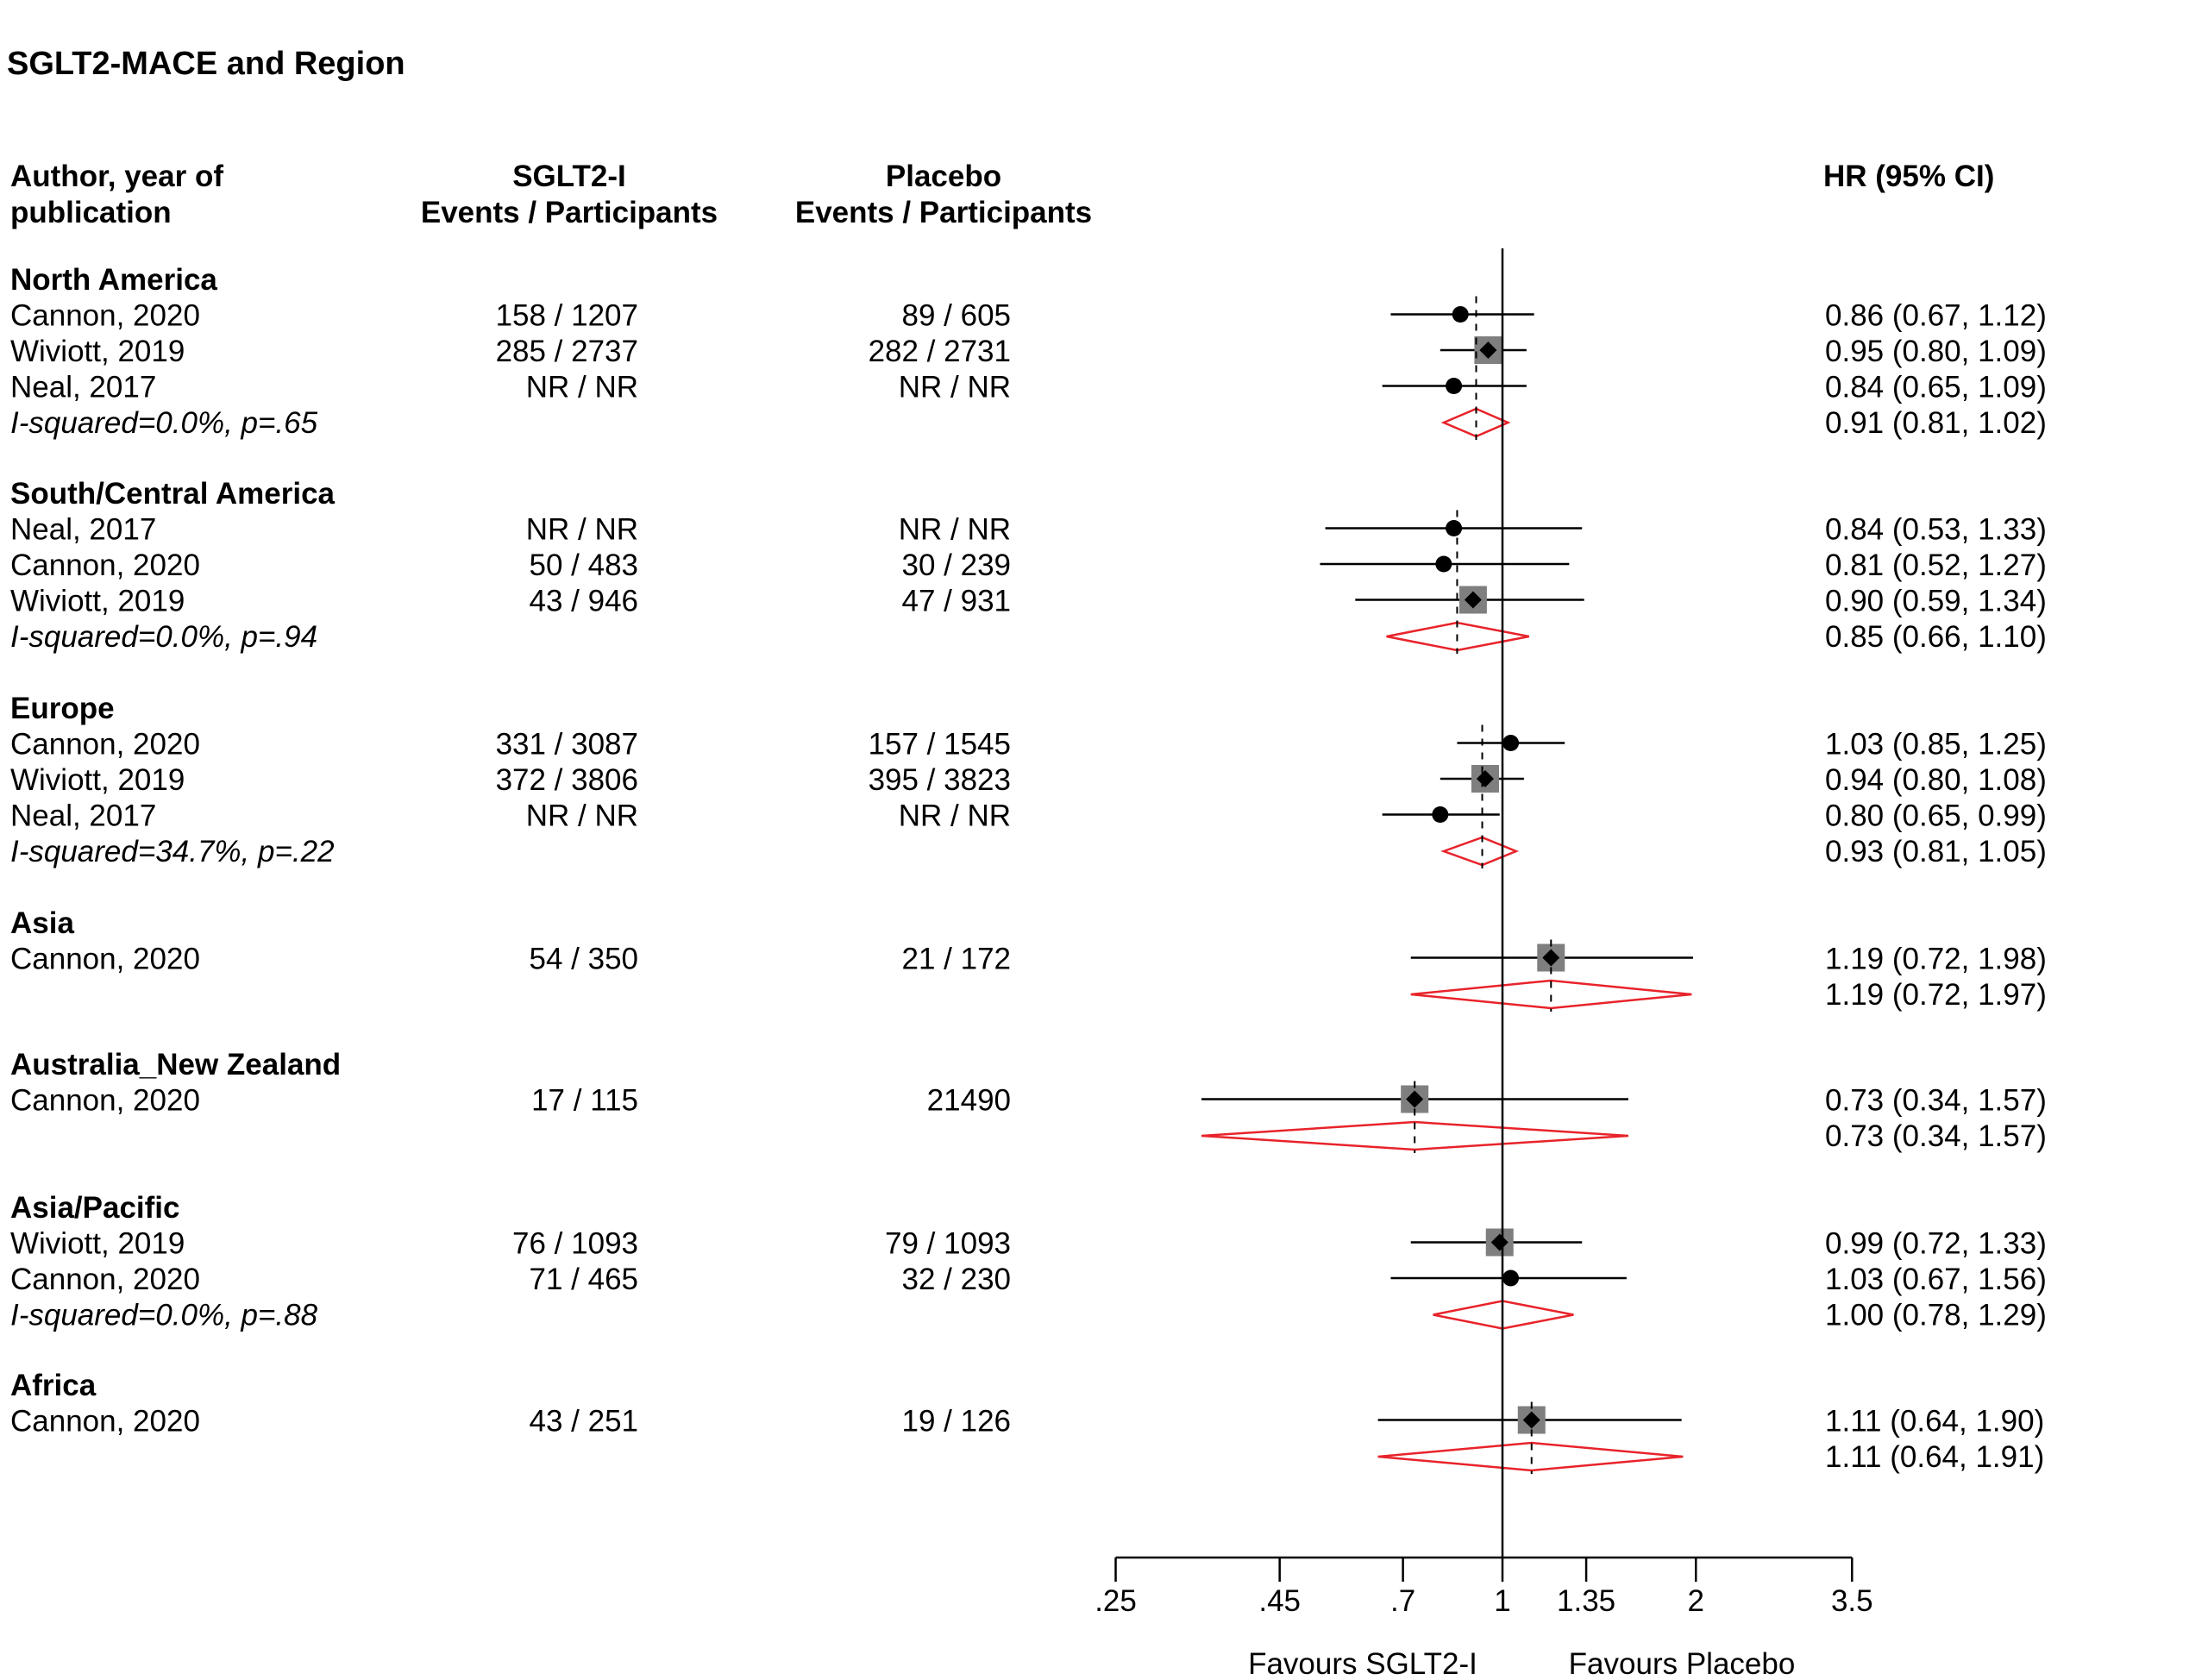  What do you see at coordinates (584, 1280) in the screenshot?
I see `treatment-events: 71 / 465` at bounding box center [584, 1280].